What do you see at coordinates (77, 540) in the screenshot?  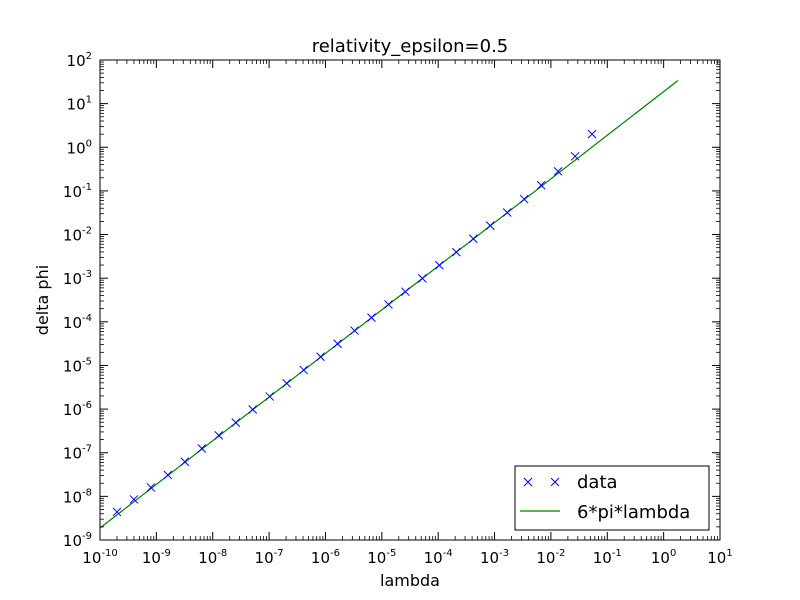 I see `y-tick-label: 10⁻⁹` at bounding box center [77, 540].